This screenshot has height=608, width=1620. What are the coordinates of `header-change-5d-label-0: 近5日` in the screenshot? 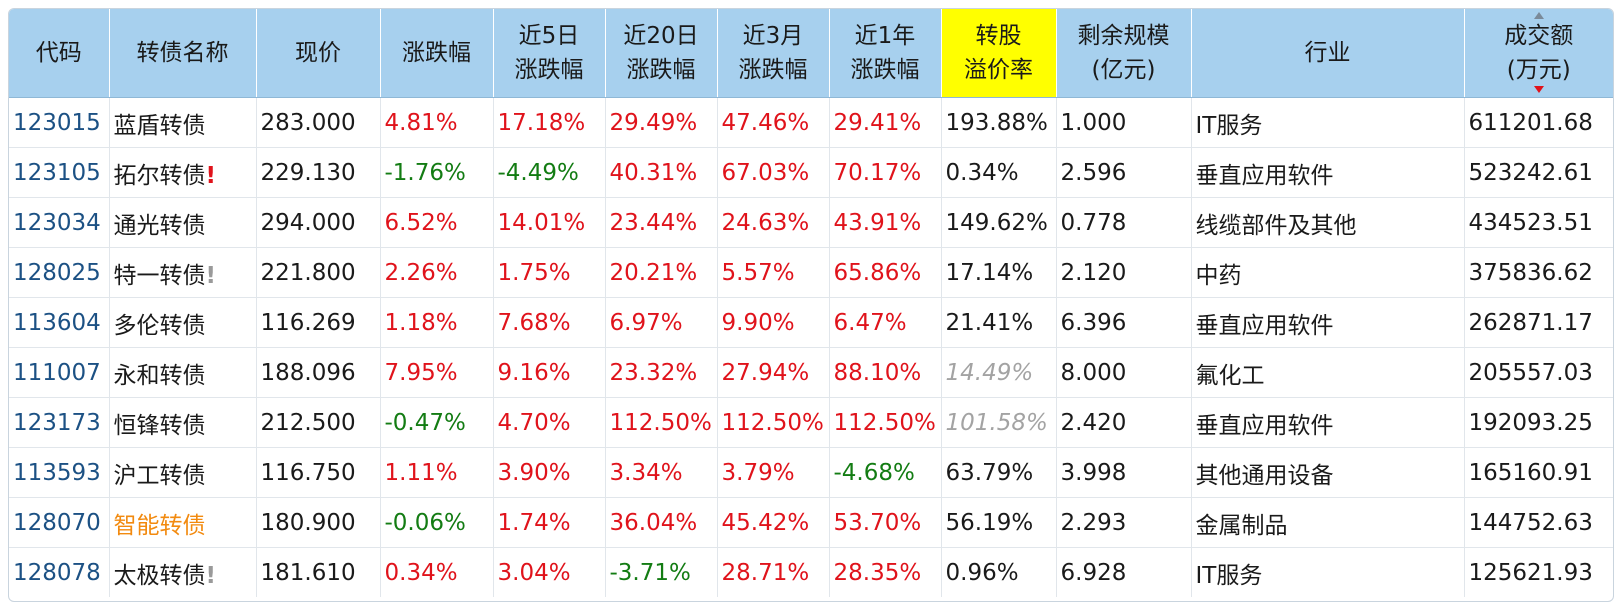 It's located at (549, 36).